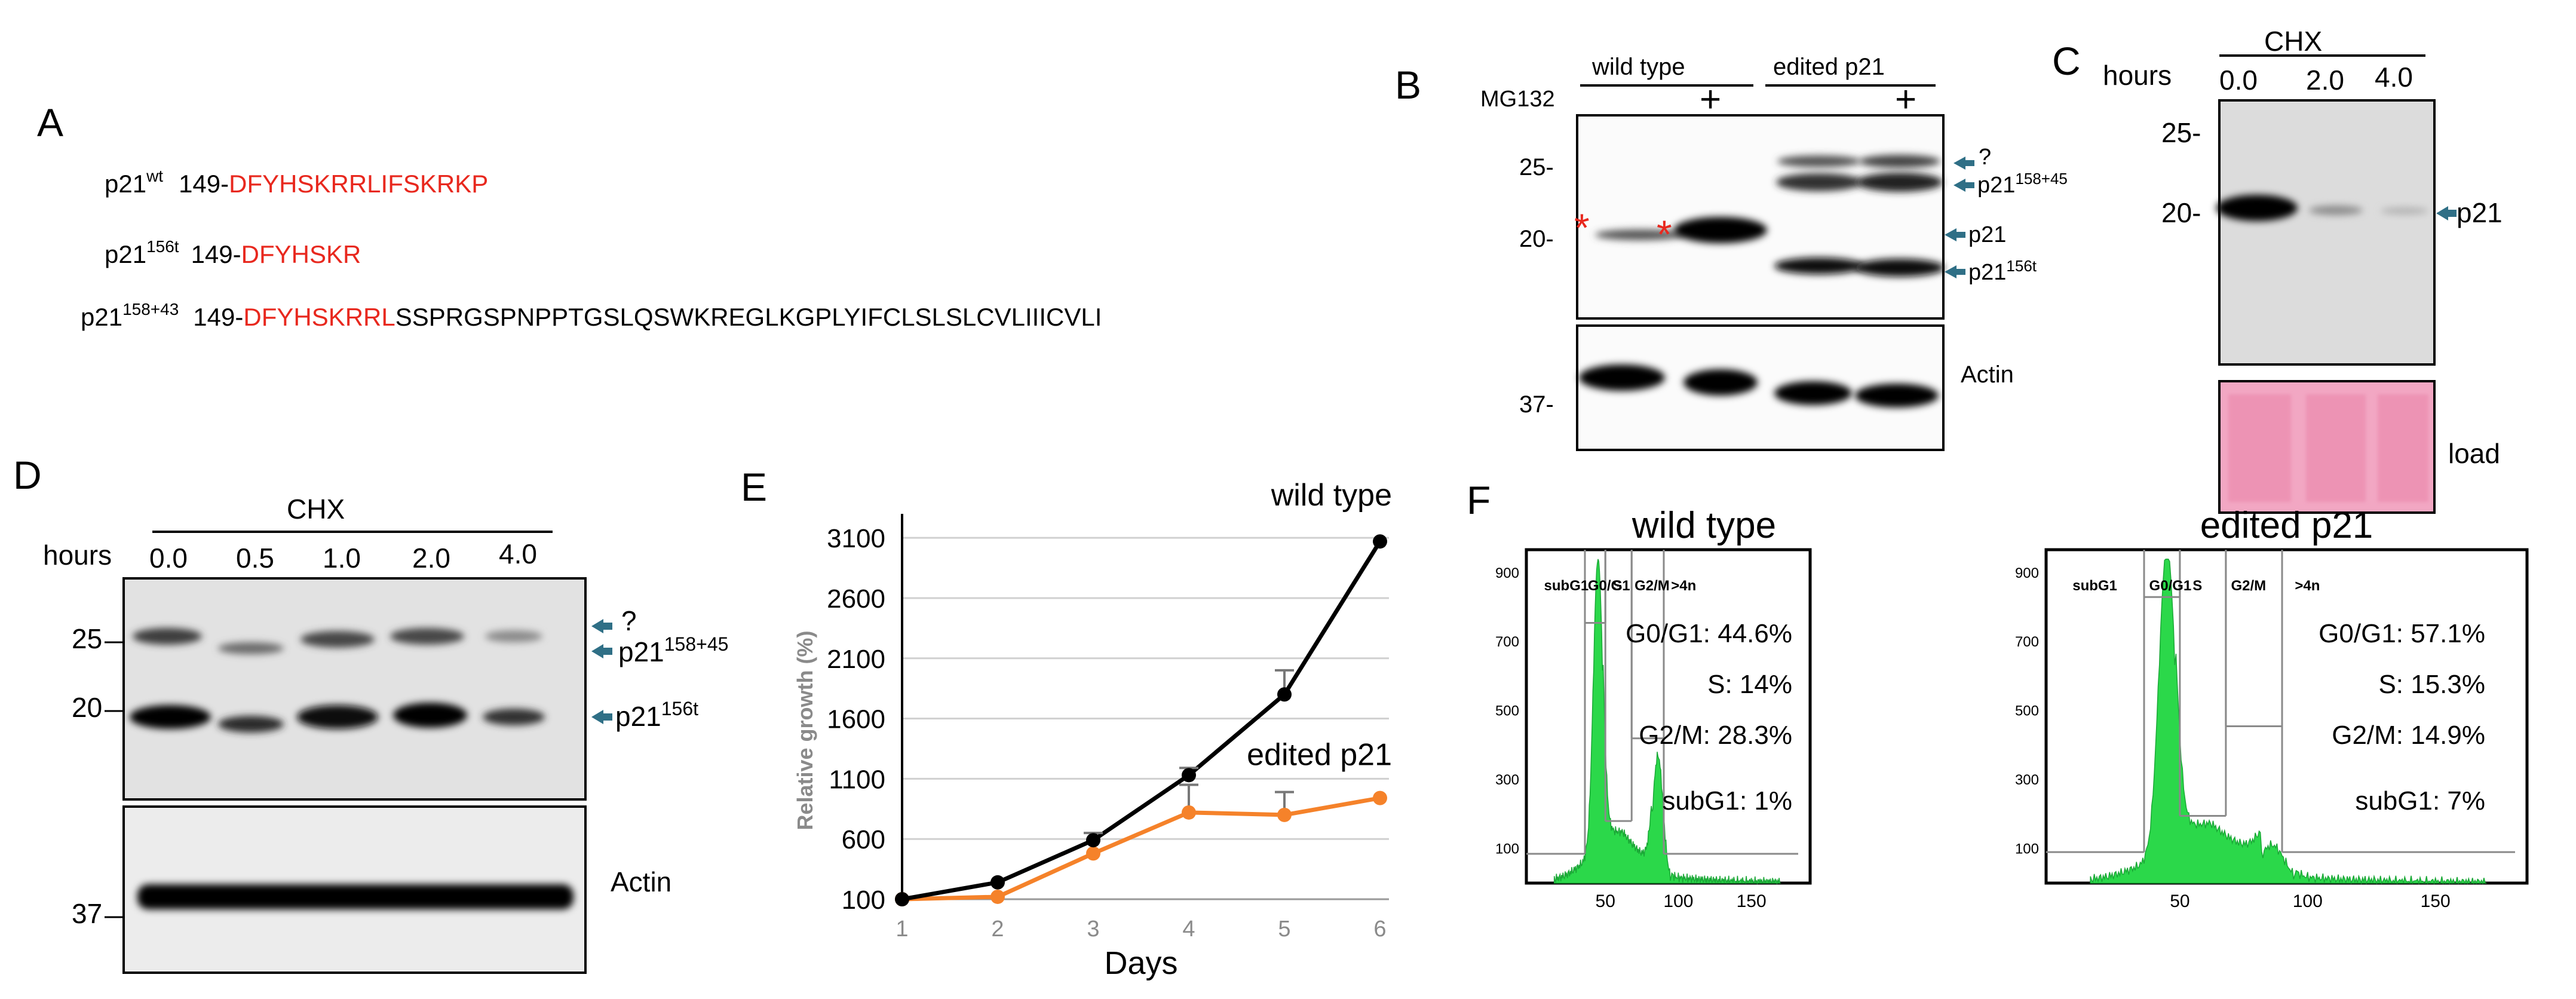 This screenshot has height=999, width=2576. What do you see at coordinates (1709, 634) in the screenshot?
I see `stat-line: G0/G1: 44.6%` at bounding box center [1709, 634].